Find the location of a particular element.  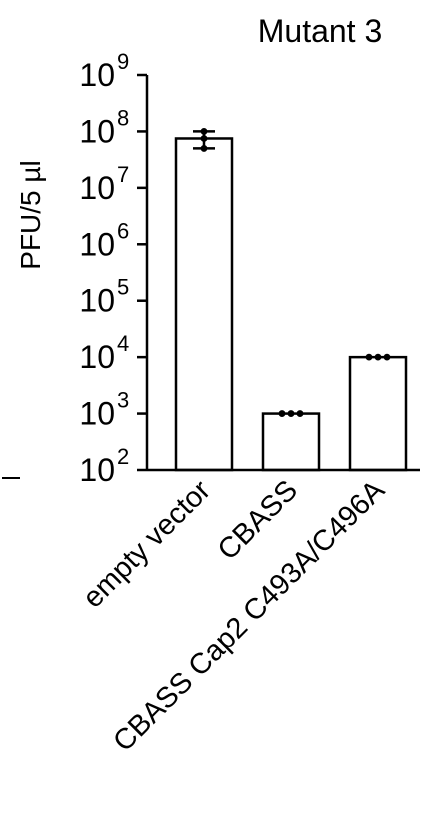

data-points is located at coordinates (295, 272).